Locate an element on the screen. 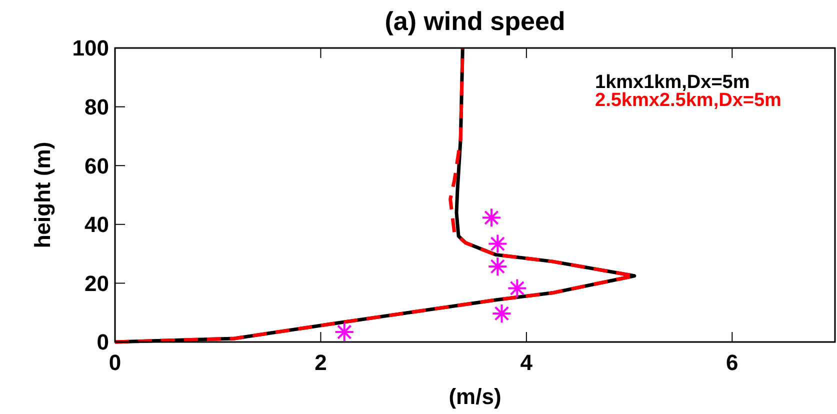  x-tick-label: 6 is located at coordinates (732, 362).